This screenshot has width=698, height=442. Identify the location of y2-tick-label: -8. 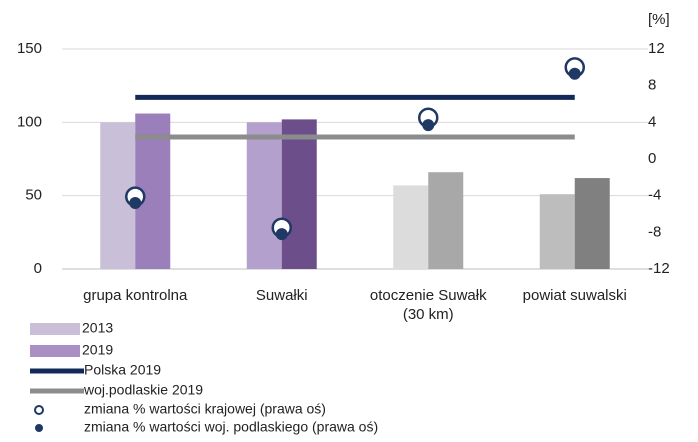
(654, 231).